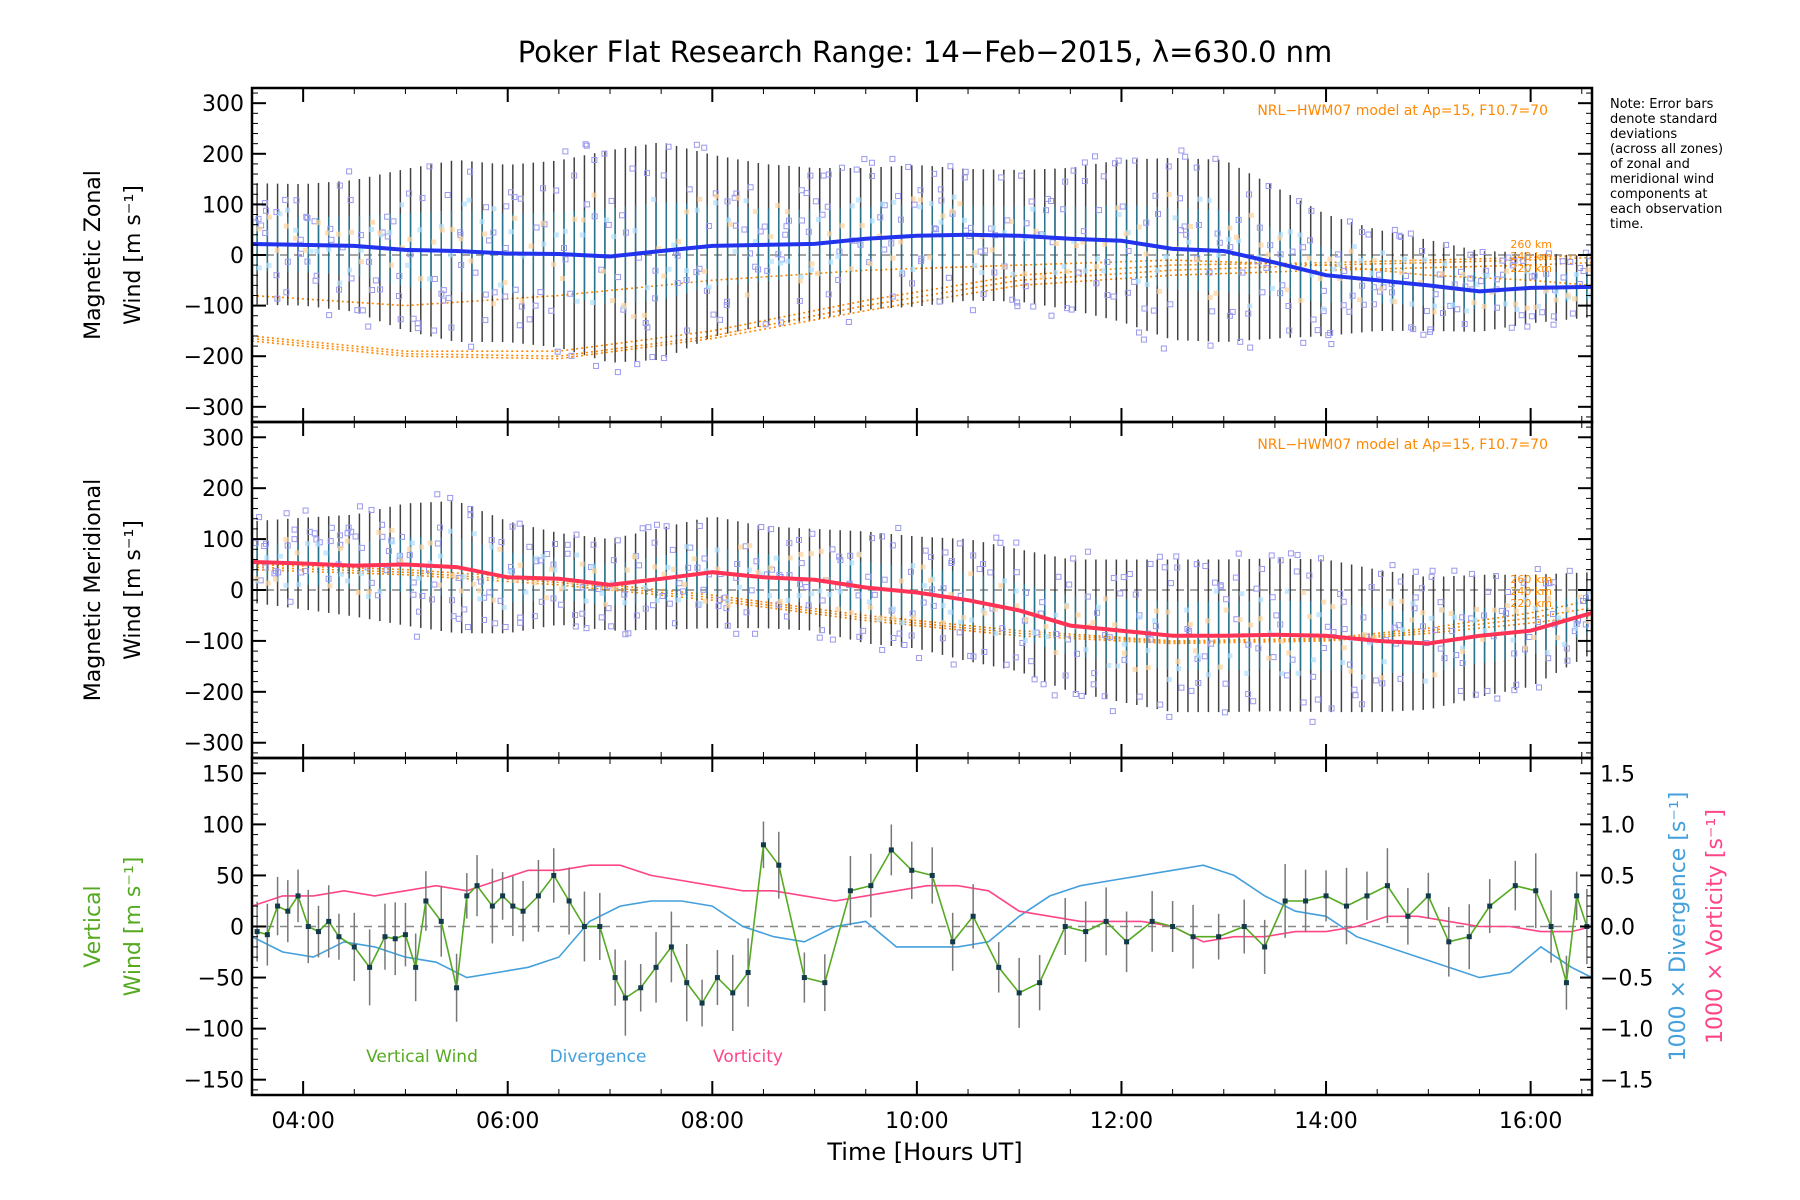 This screenshot has width=1800, height=1200. What do you see at coordinates (1121, 1121) in the screenshot?
I see `x-tick-label: 12:00` at bounding box center [1121, 1121].